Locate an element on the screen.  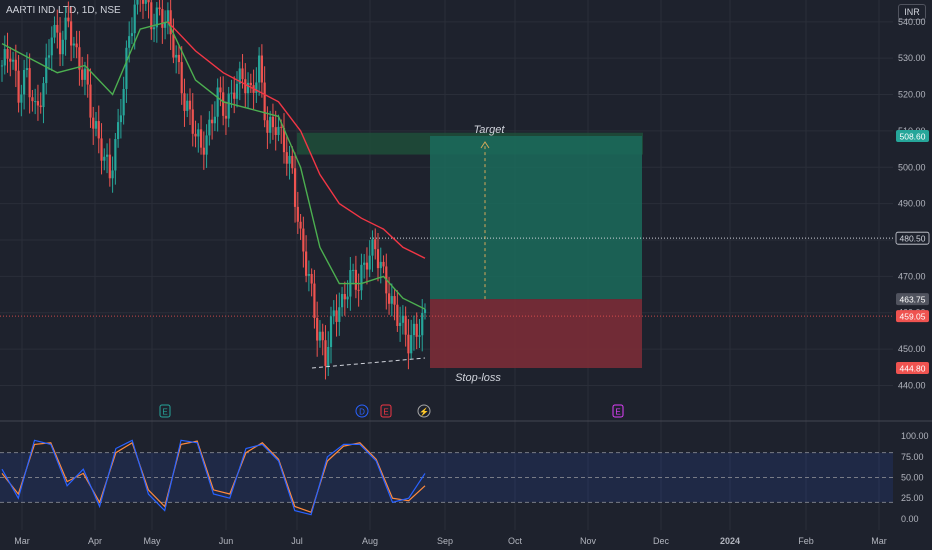
x-tick-label: Jul is located at coordinates (297, 541).